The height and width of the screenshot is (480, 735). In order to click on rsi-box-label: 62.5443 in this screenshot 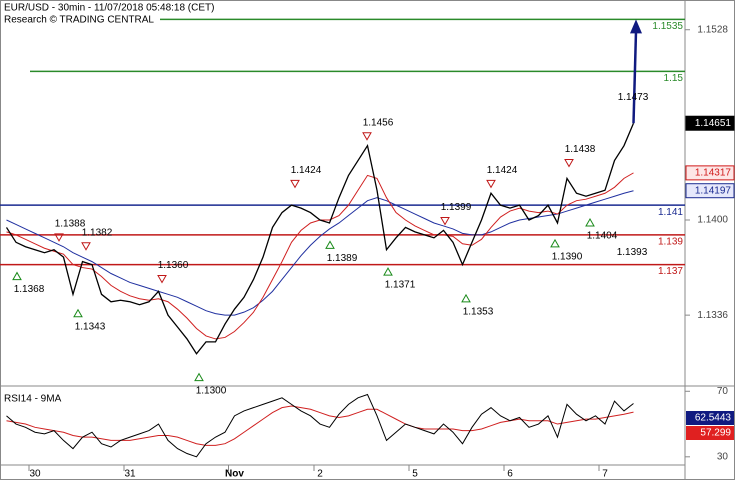, I will do `click(713, 418)`.